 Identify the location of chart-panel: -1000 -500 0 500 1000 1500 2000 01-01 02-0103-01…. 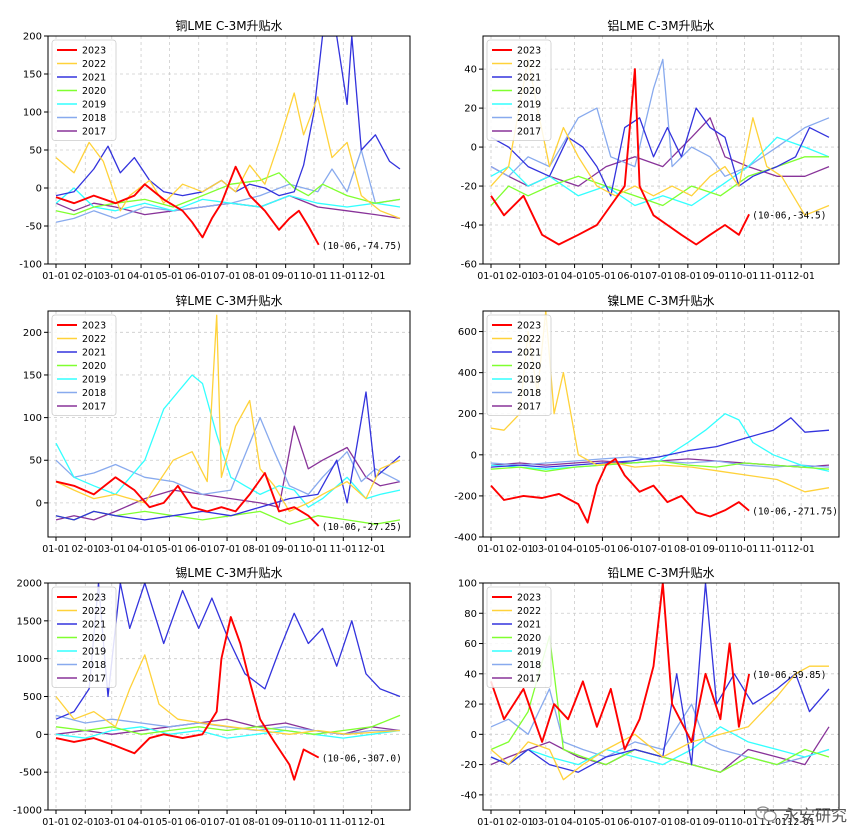
(212, 696).